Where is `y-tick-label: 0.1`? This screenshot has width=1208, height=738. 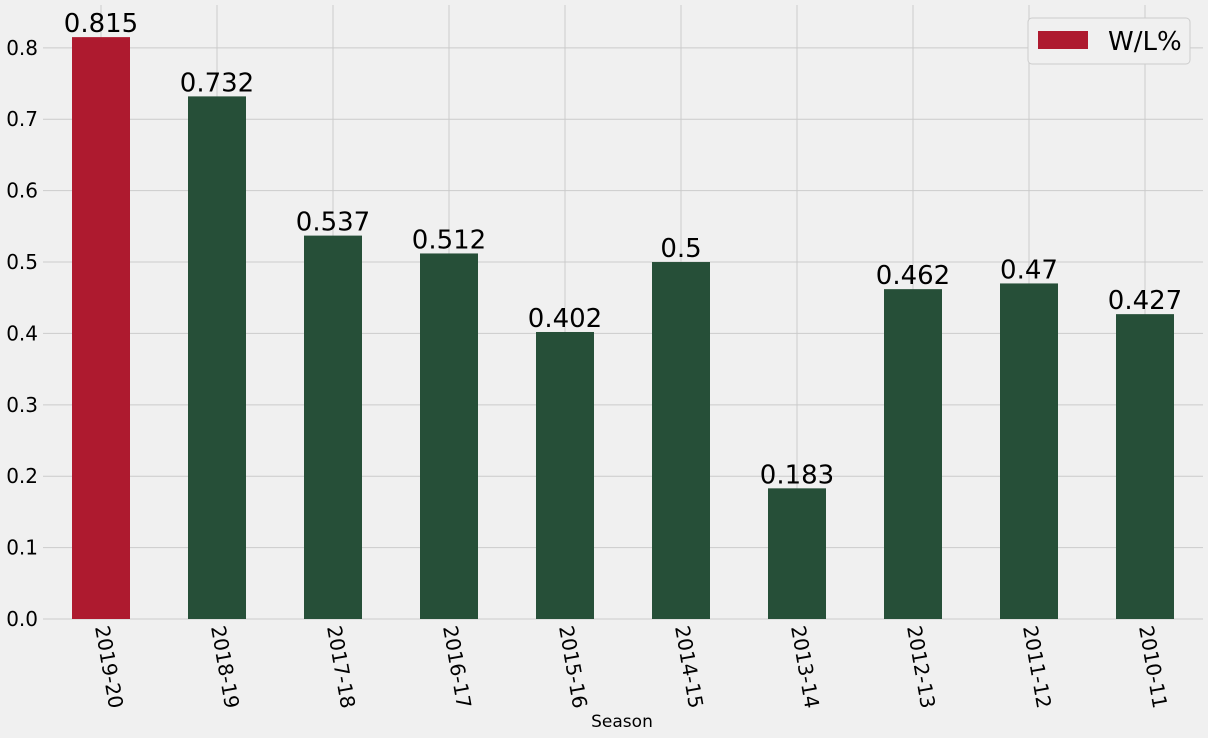 y-tick-label: 0.1 is located at coordinates (22, 548).